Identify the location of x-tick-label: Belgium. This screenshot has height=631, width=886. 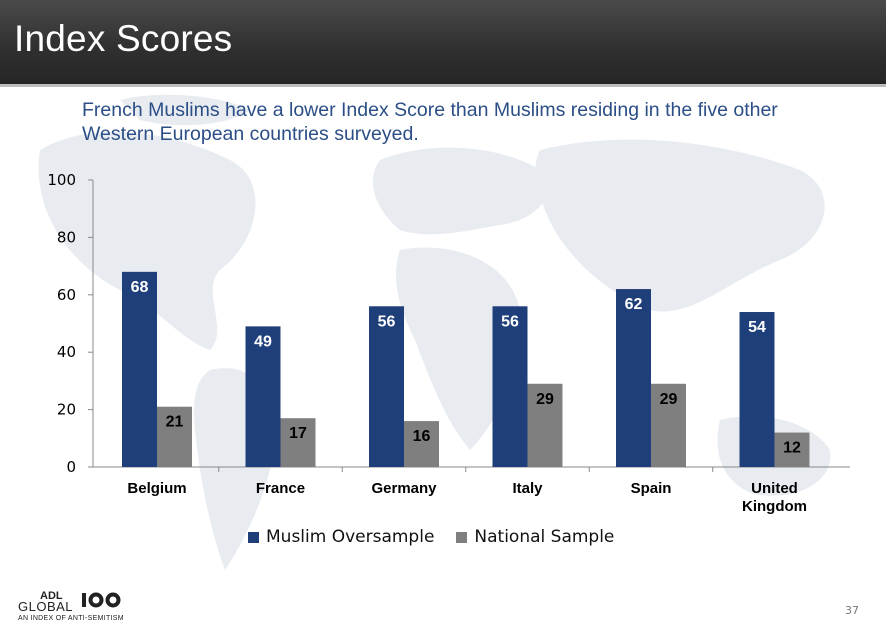
(156, 488).